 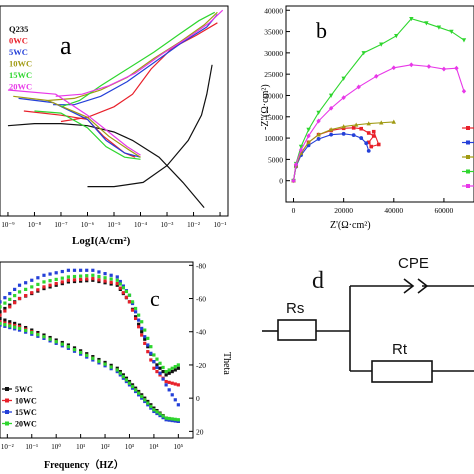 I want to click on panel-c-ylabel-right: Theta, so click(x=226, y=363).